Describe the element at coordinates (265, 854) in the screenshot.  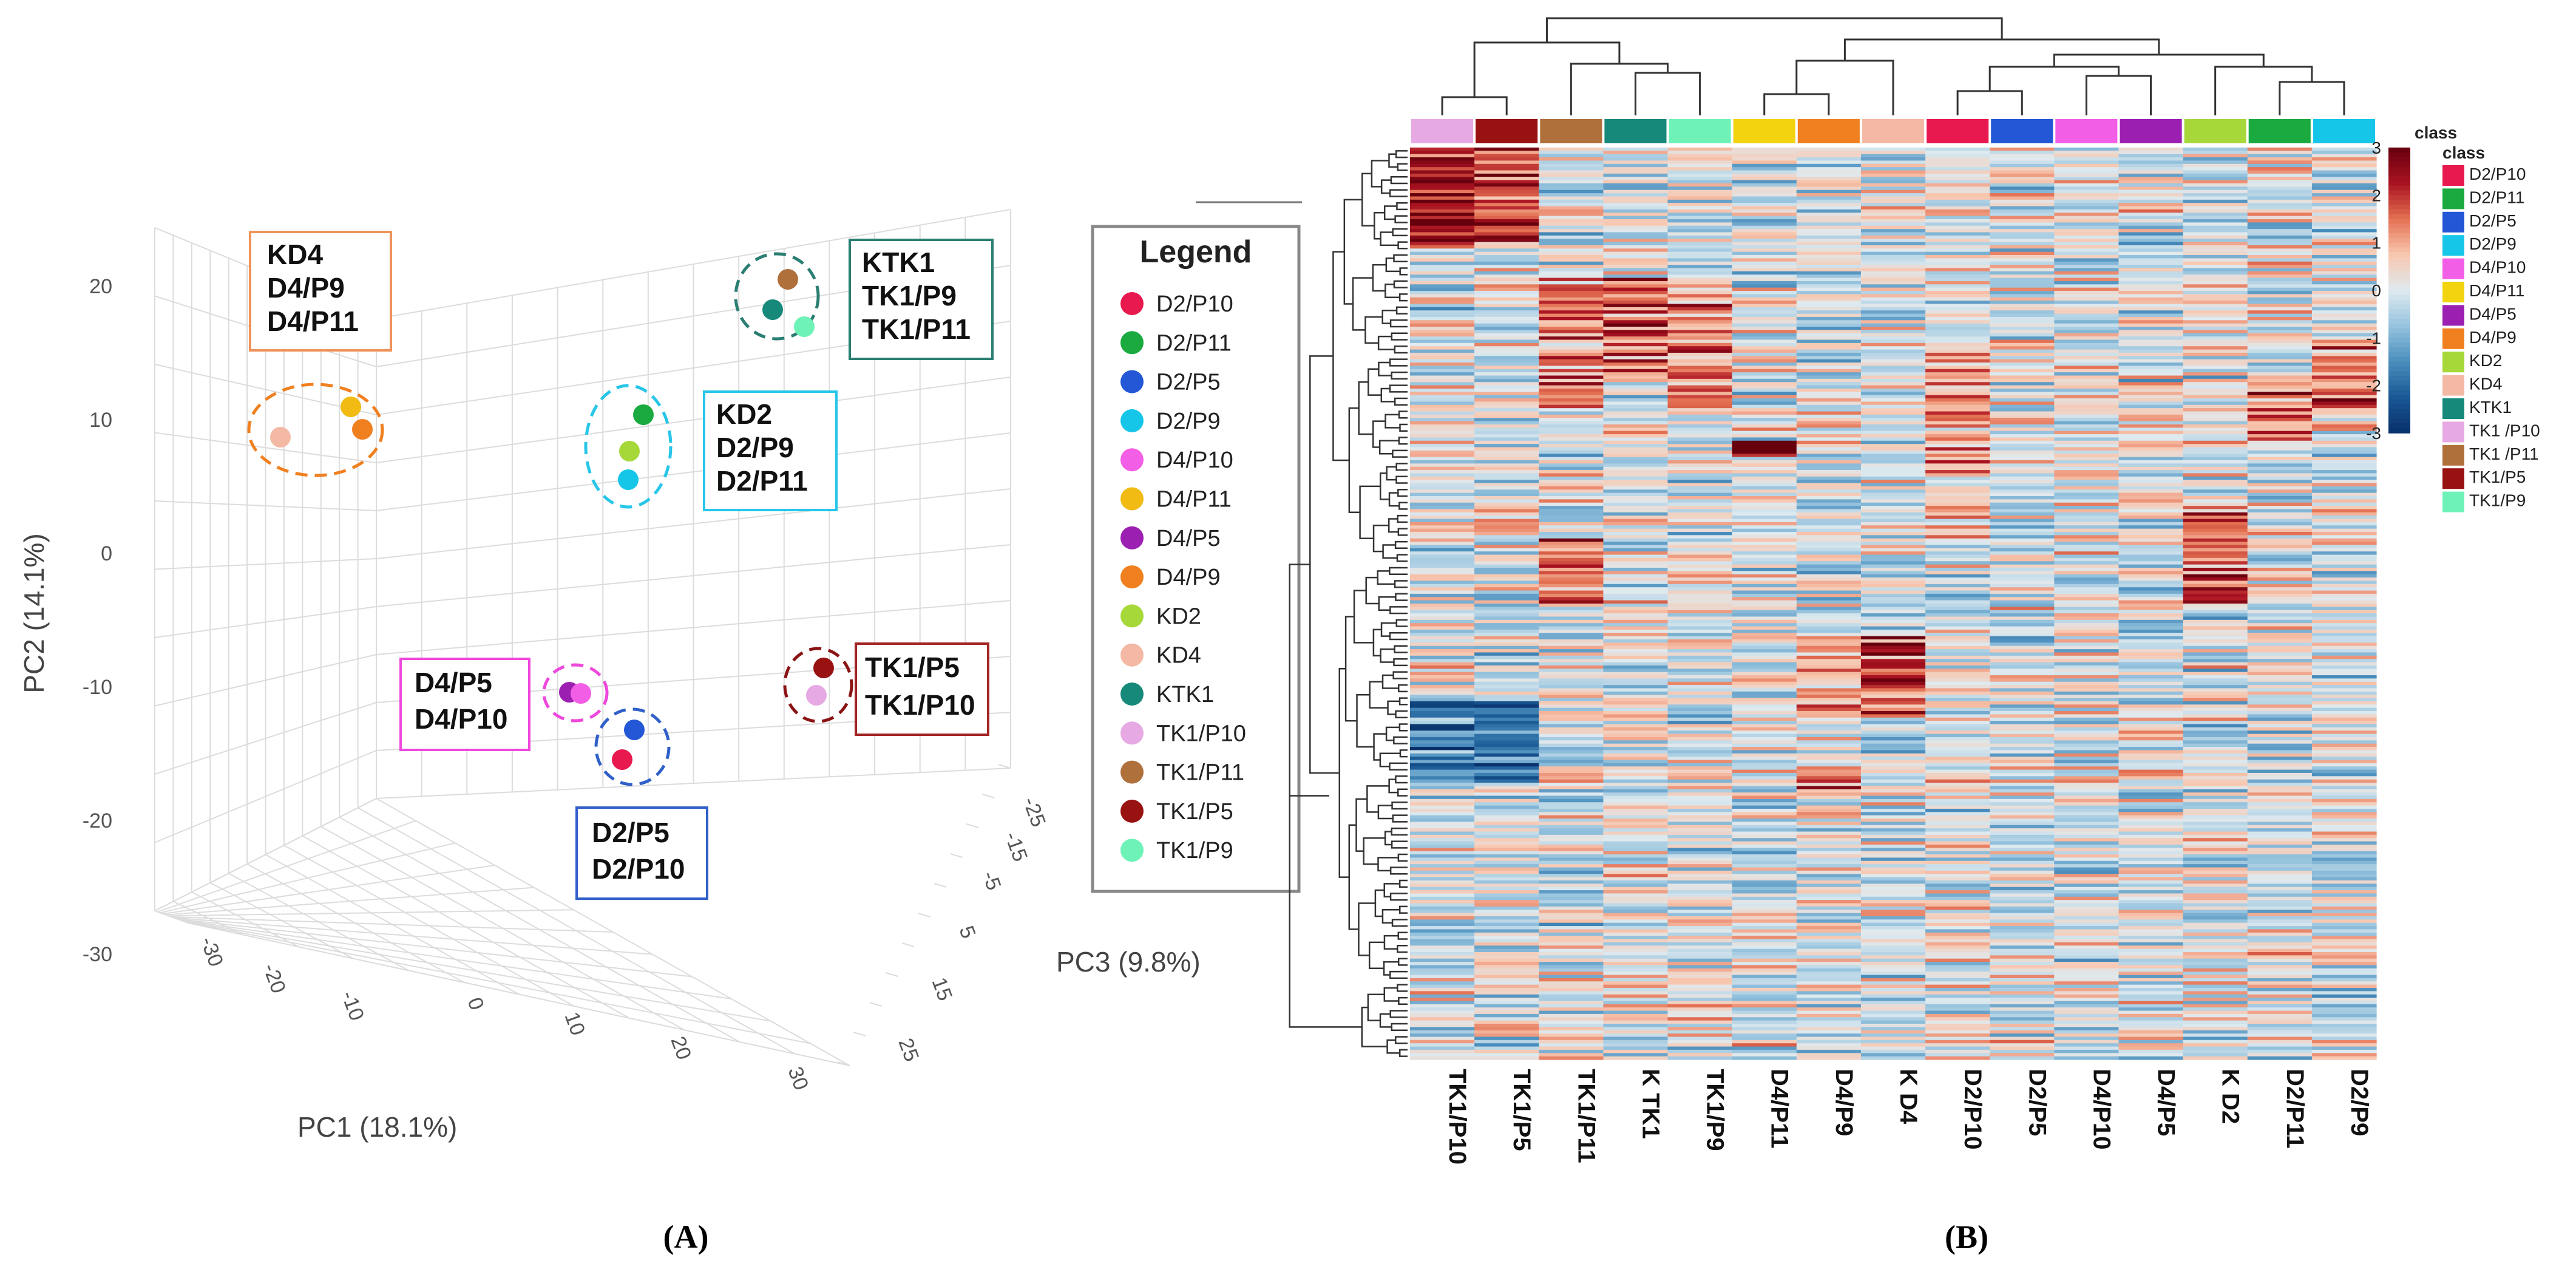
I see `grid-line` at that location.